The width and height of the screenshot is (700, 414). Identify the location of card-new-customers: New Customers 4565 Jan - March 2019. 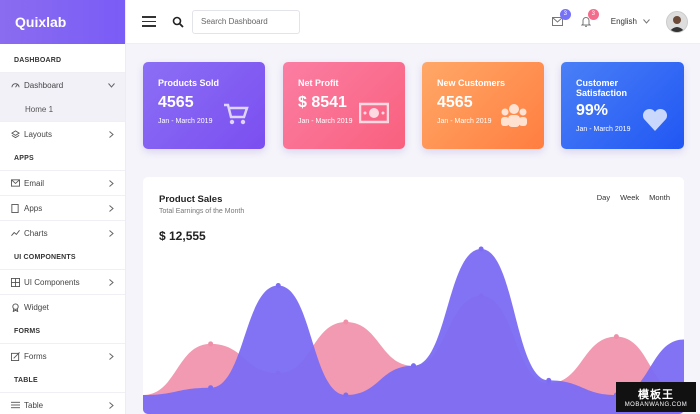
(483, 105).